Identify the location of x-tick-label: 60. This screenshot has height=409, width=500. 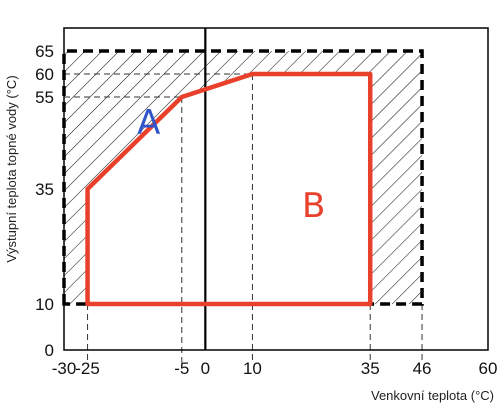
(488, 368).